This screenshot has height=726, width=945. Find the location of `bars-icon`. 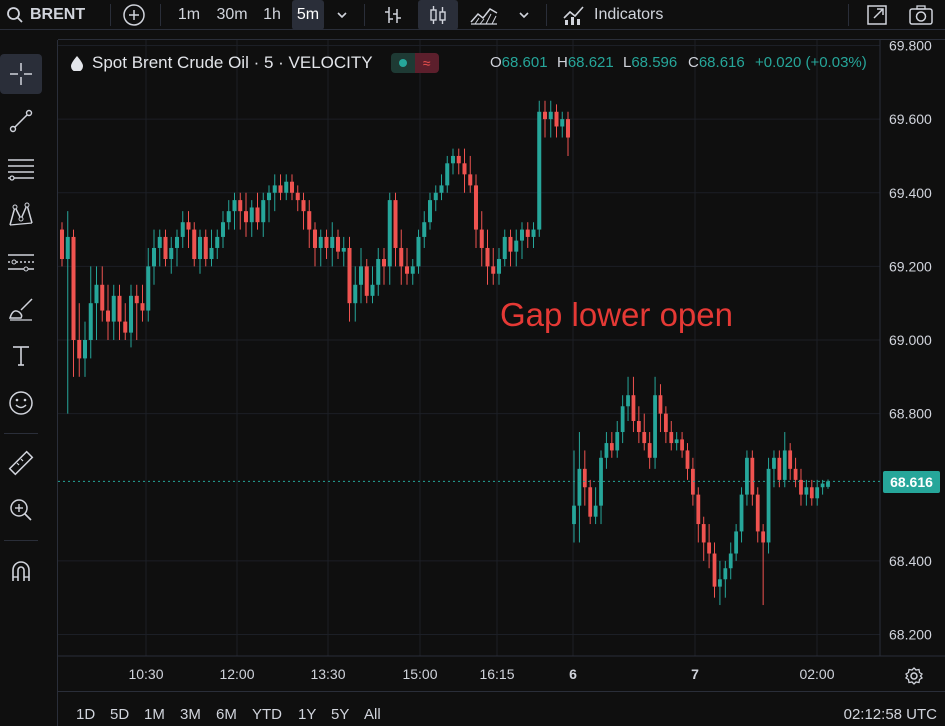

bars-icon is located at coordinates (393, 15).